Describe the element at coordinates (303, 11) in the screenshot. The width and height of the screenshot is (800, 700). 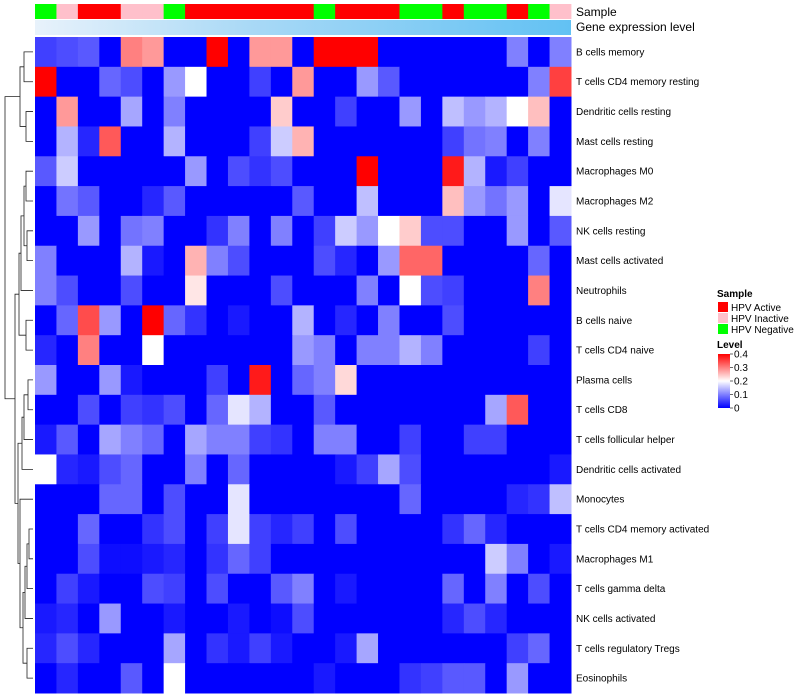
I see `sample-annotation-bar` at that location.